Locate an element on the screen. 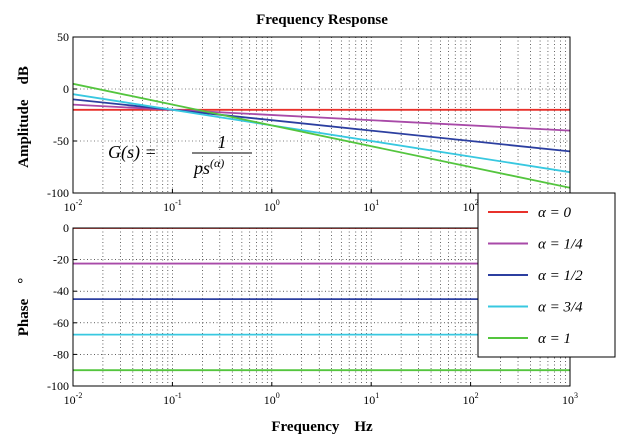 The width and height of the screenshot is (625, 440). transfer-function-formula: G(s) = 1 ps(α) is located at coordinates (180, 155).